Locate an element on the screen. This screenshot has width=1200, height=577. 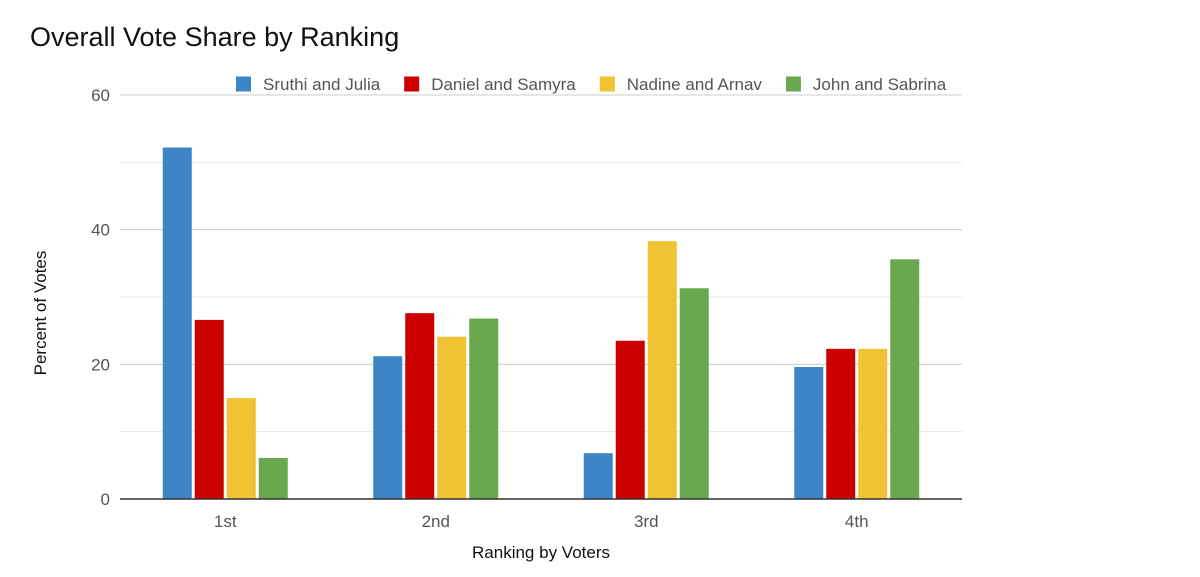
legend-item-nadine-and-arnav: Nadine and Arnav is located at coordinates (681, 84).